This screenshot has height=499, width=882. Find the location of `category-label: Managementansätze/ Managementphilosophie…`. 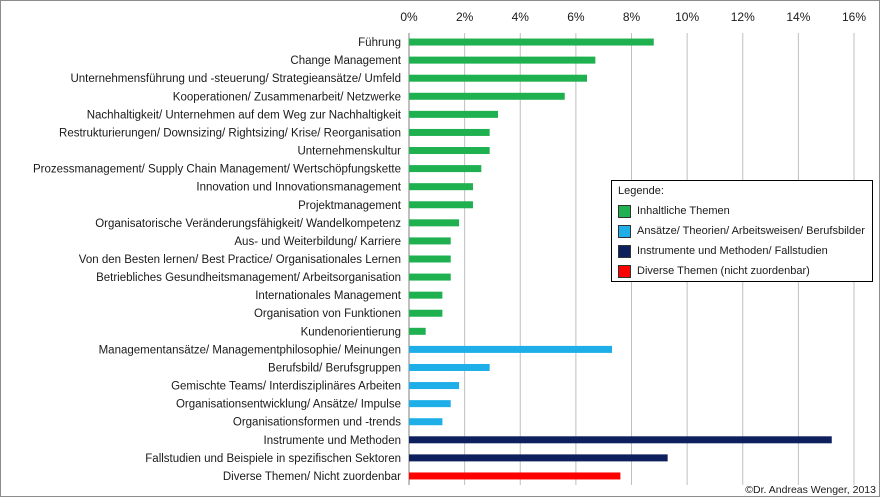

category-label: Managementansätze/ Managementphilosophie… is located at coordinates (250, 350).